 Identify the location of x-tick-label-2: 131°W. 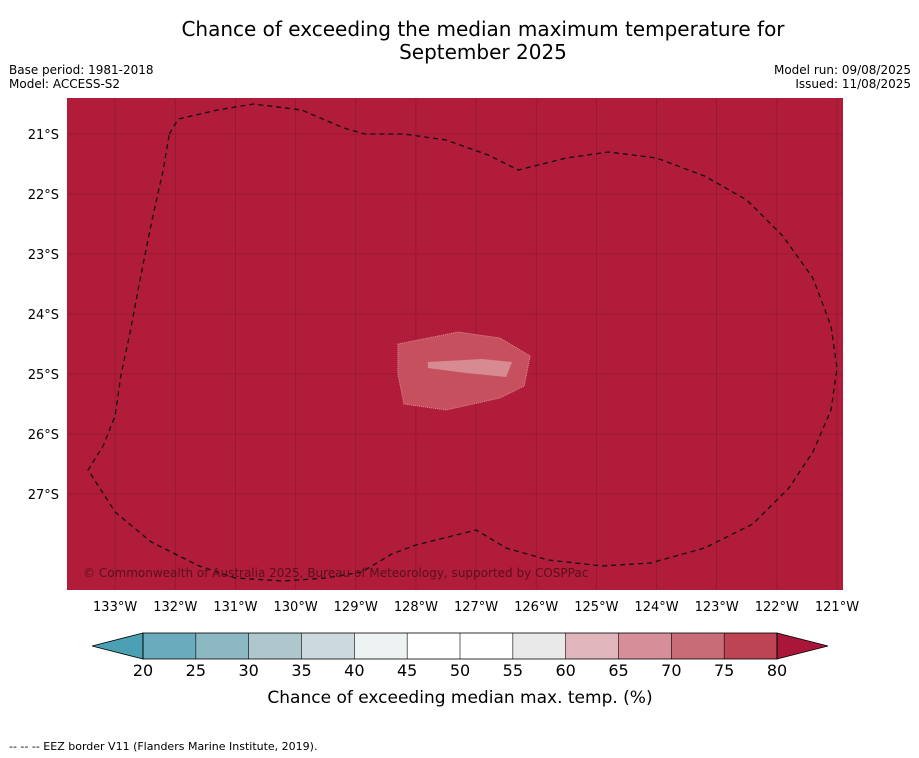
(235, 607).